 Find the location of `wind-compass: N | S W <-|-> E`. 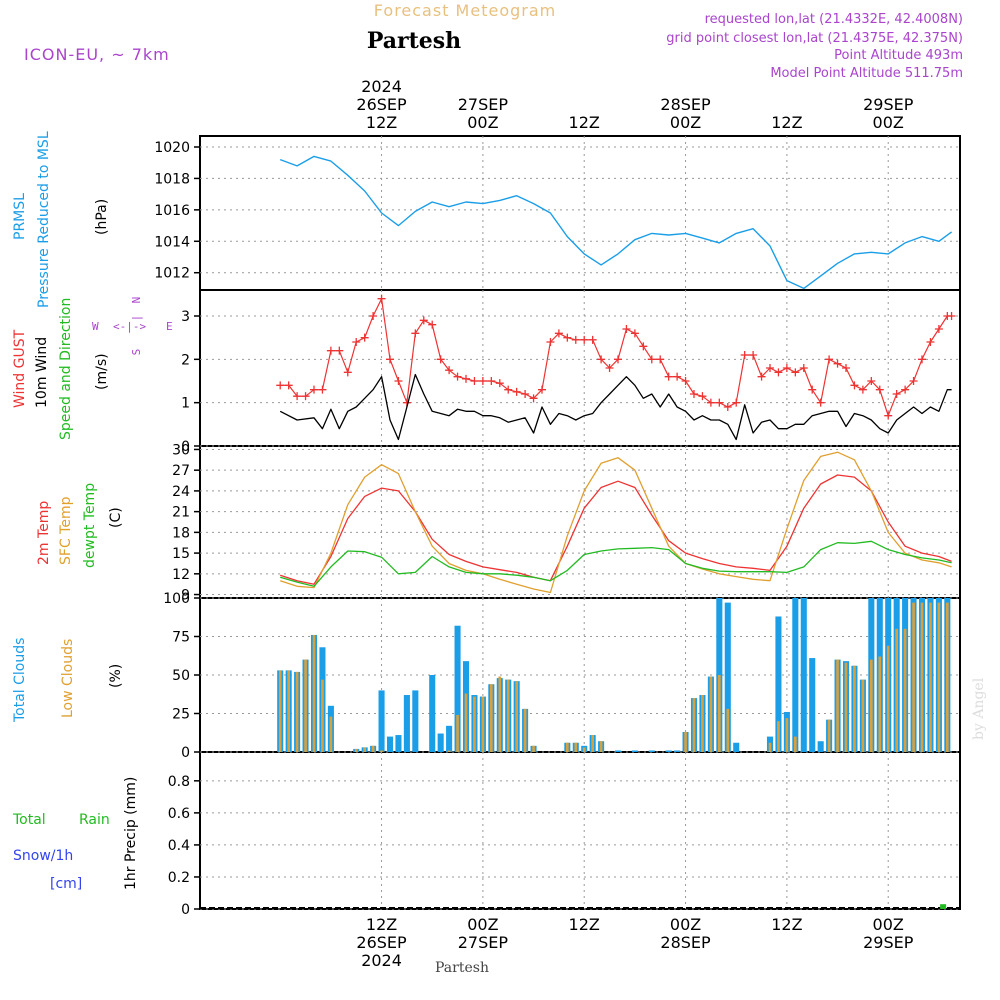

wind-compass: N | S W <-|-> E is located at coordinates (132, 326).